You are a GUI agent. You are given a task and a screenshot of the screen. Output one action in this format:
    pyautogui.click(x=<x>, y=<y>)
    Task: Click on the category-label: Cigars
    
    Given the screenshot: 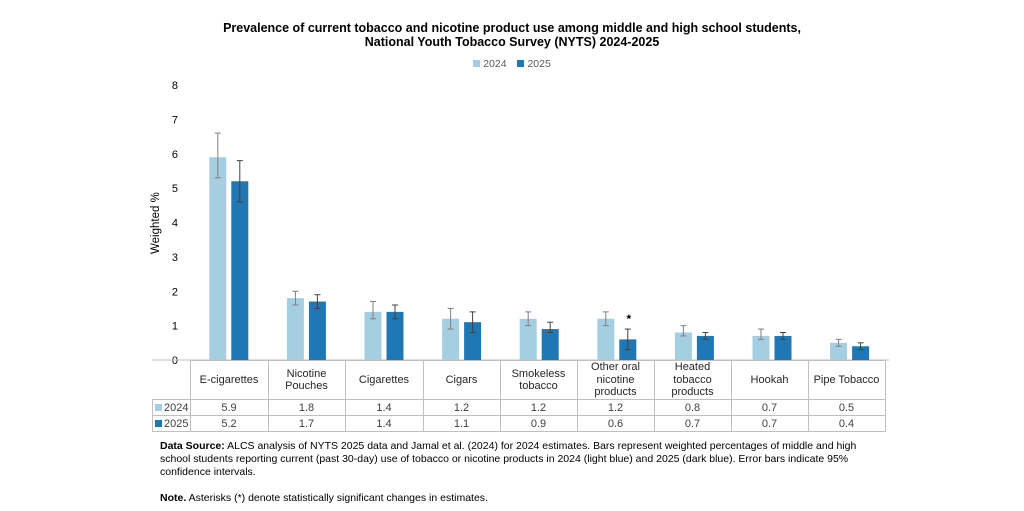 What is the action you would take?
    pyautogui.click(x=461, y=379)
    